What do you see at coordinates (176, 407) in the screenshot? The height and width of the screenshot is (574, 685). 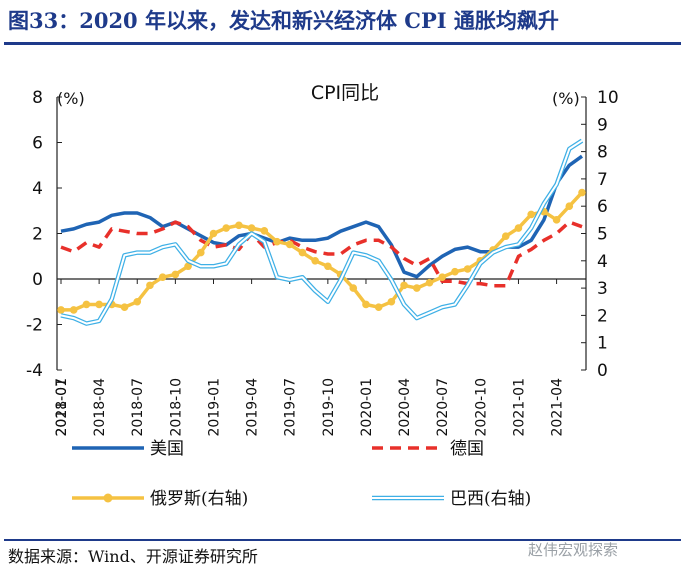 I see `x-tick-label: 2018-10` at bounding box center [176, 407].